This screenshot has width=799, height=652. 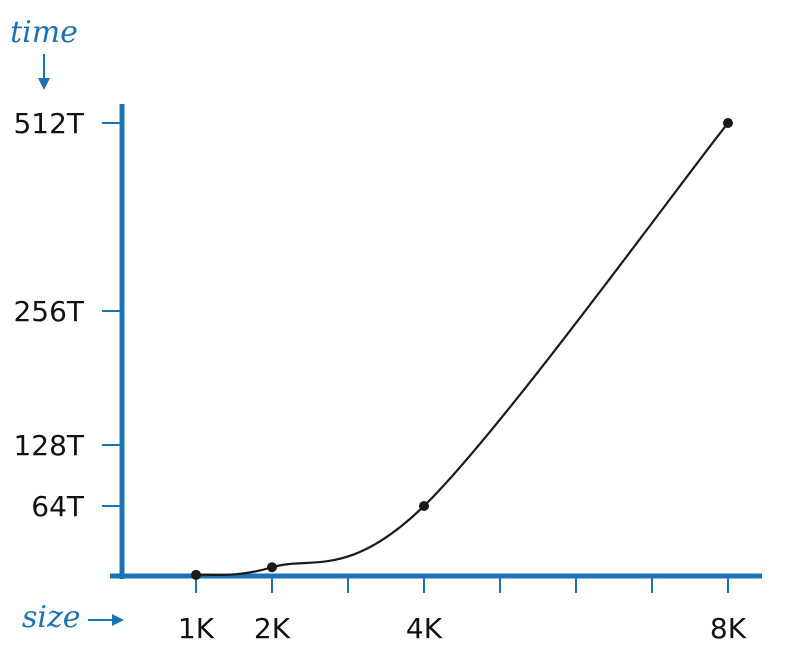 I want to click on x-tick-label: 4K, so click(x=424, y=628).